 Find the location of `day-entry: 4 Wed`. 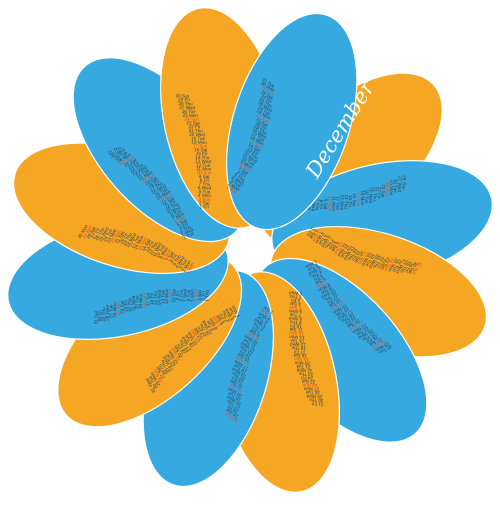

day-entry: 4 Wed is located at coordinates (238, 180).